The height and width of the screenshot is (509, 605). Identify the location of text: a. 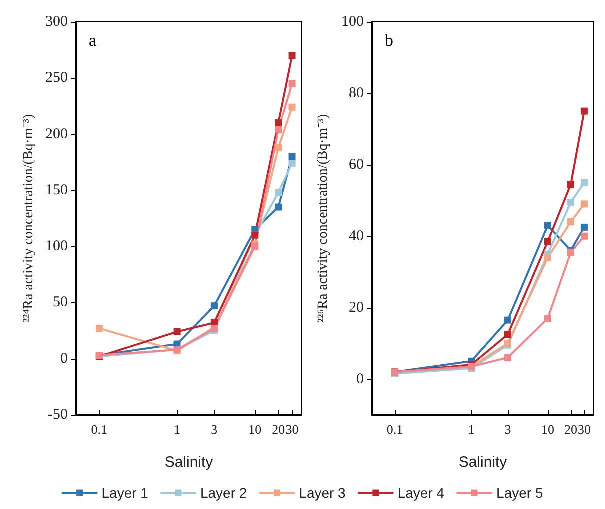
(93, 40).